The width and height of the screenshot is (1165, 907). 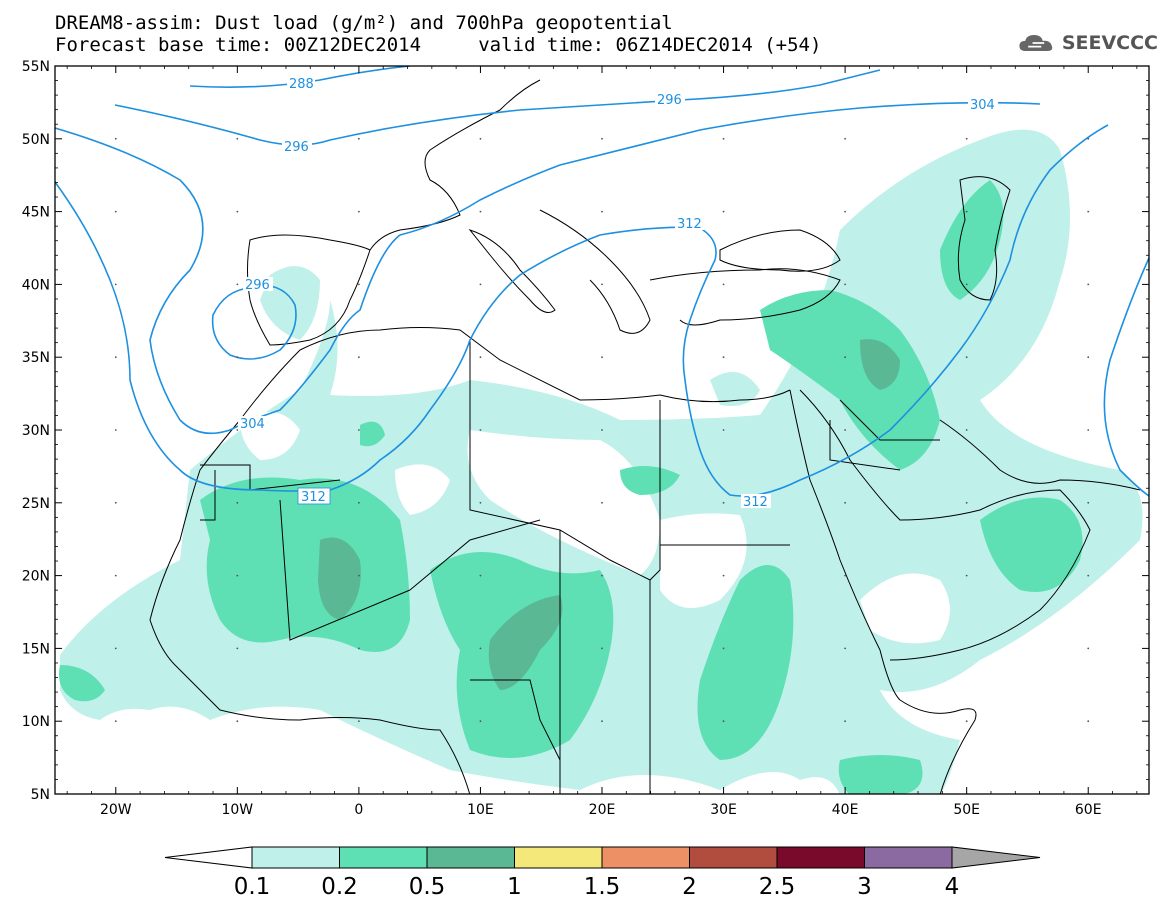 I want to click on lon-label: 50E, so click(x=966, y=810).